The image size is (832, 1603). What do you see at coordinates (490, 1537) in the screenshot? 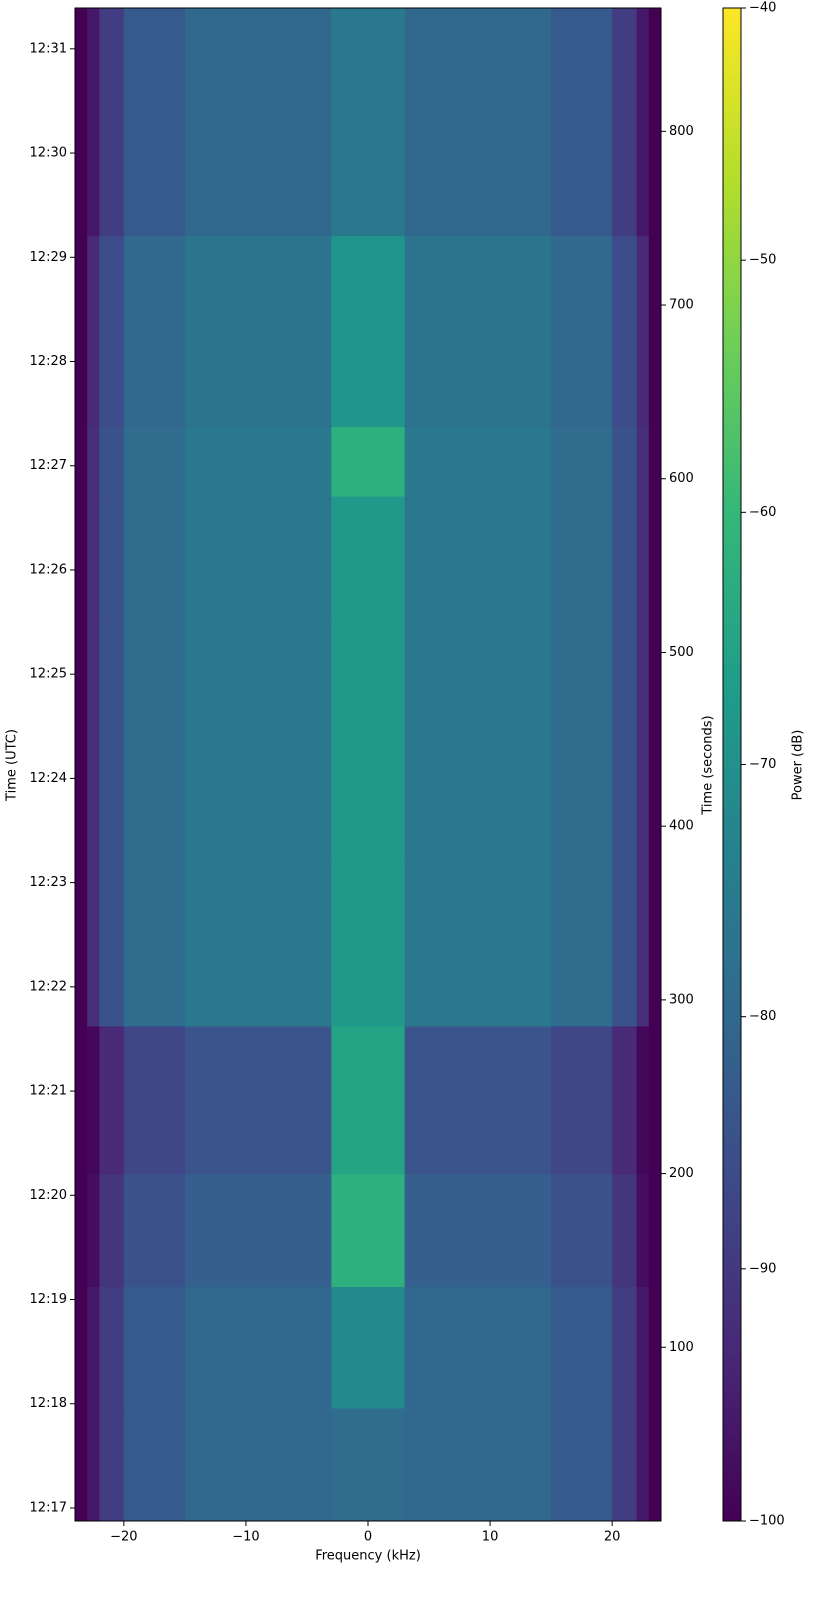
I see `x-tick-label: 10` at bounding box center [490, 1537].